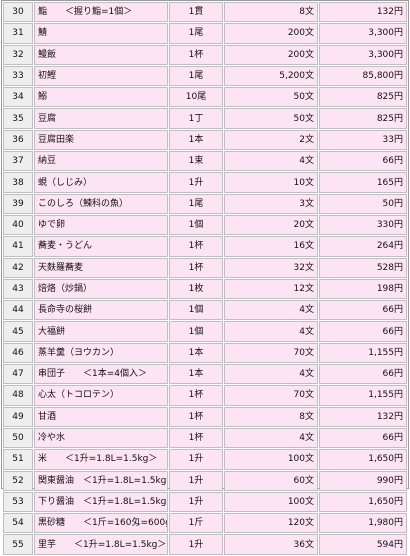 The height and width of the screenshot is (556, 410). I want to click on item-name-cell: 豆腐, so click(101, 118).